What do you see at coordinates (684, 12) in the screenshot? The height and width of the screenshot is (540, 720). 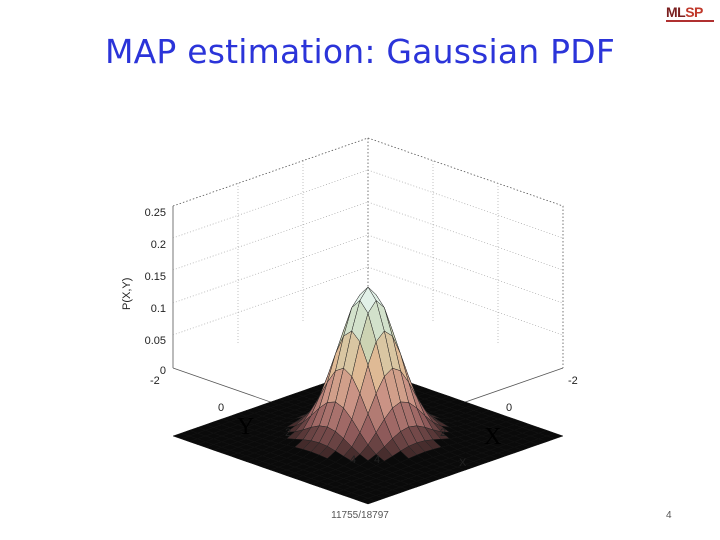 I see `logo-wordmark: MLSP` at bounding box center [684, 12].